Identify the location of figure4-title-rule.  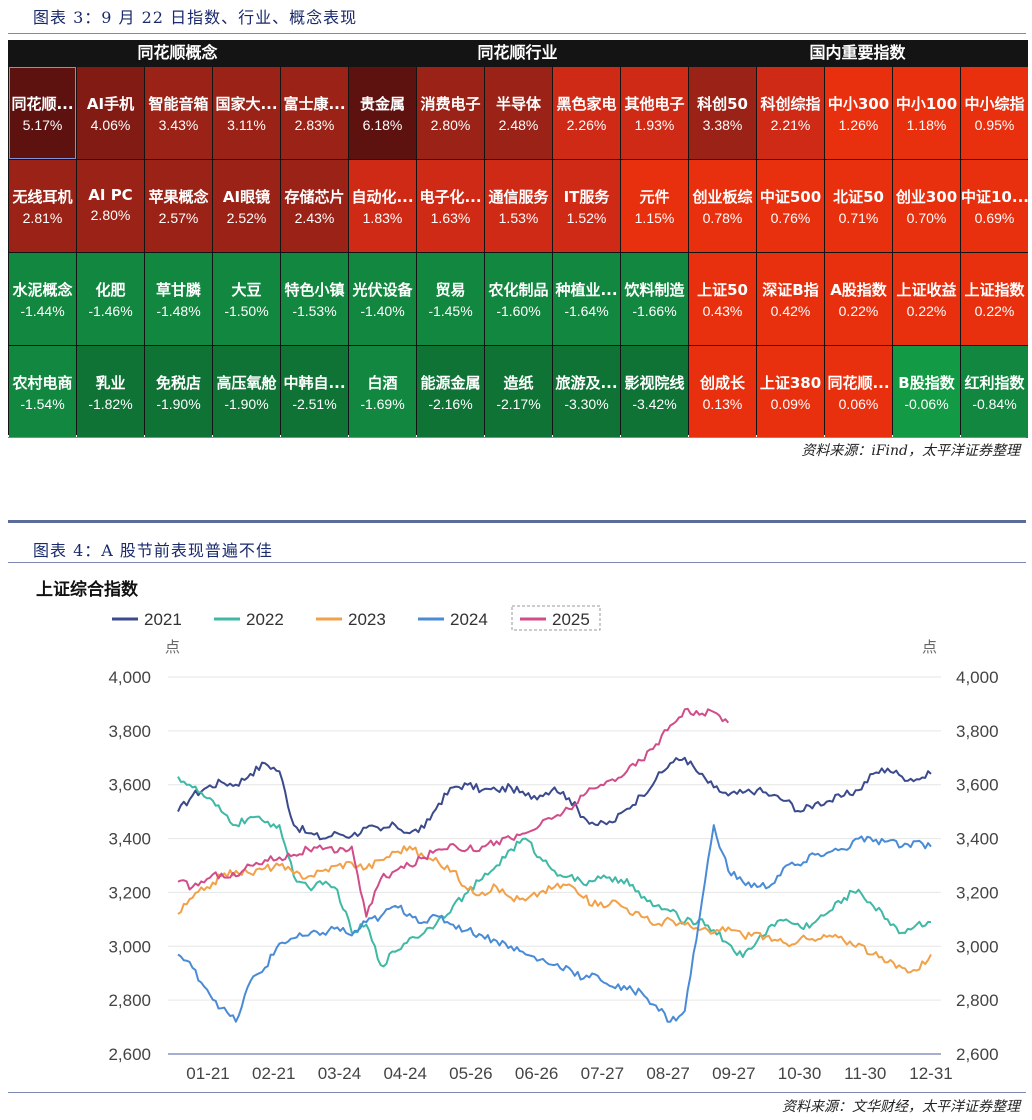
(517, 562).